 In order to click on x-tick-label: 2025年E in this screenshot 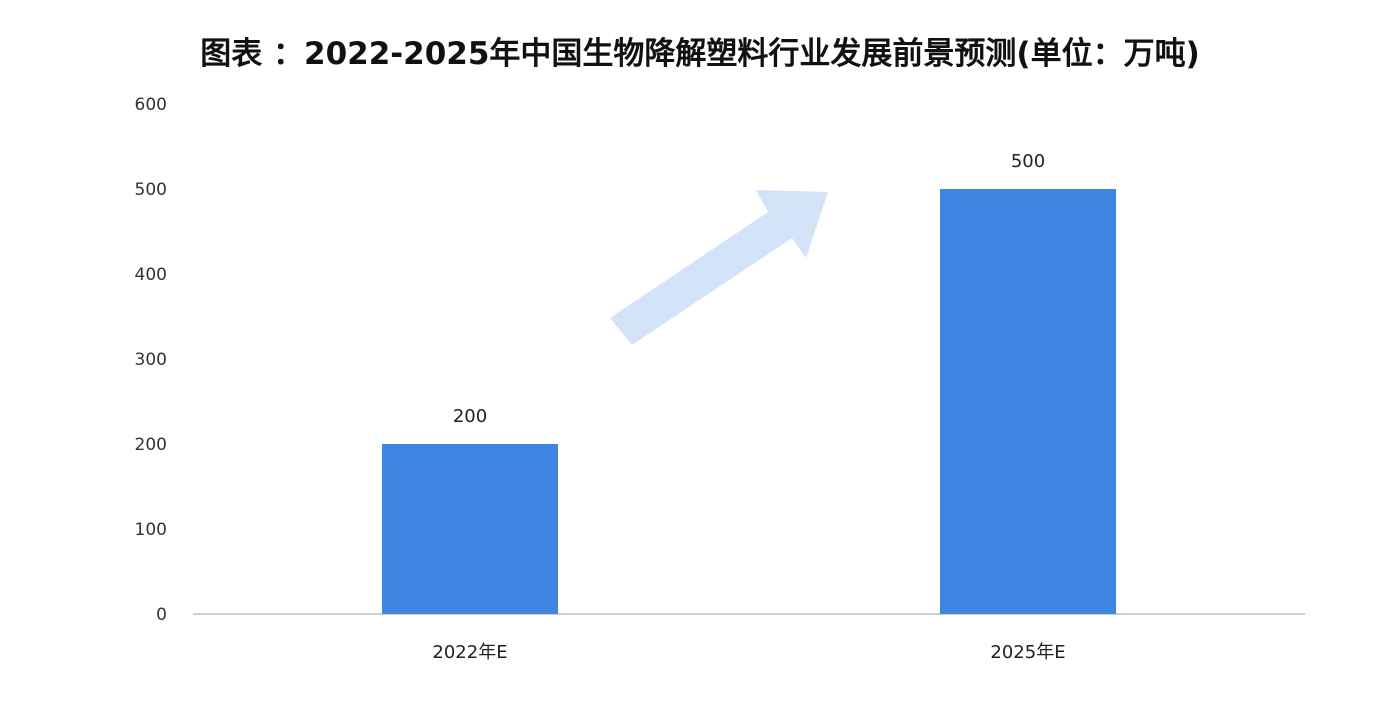, I will do `click(1027, 652)`.